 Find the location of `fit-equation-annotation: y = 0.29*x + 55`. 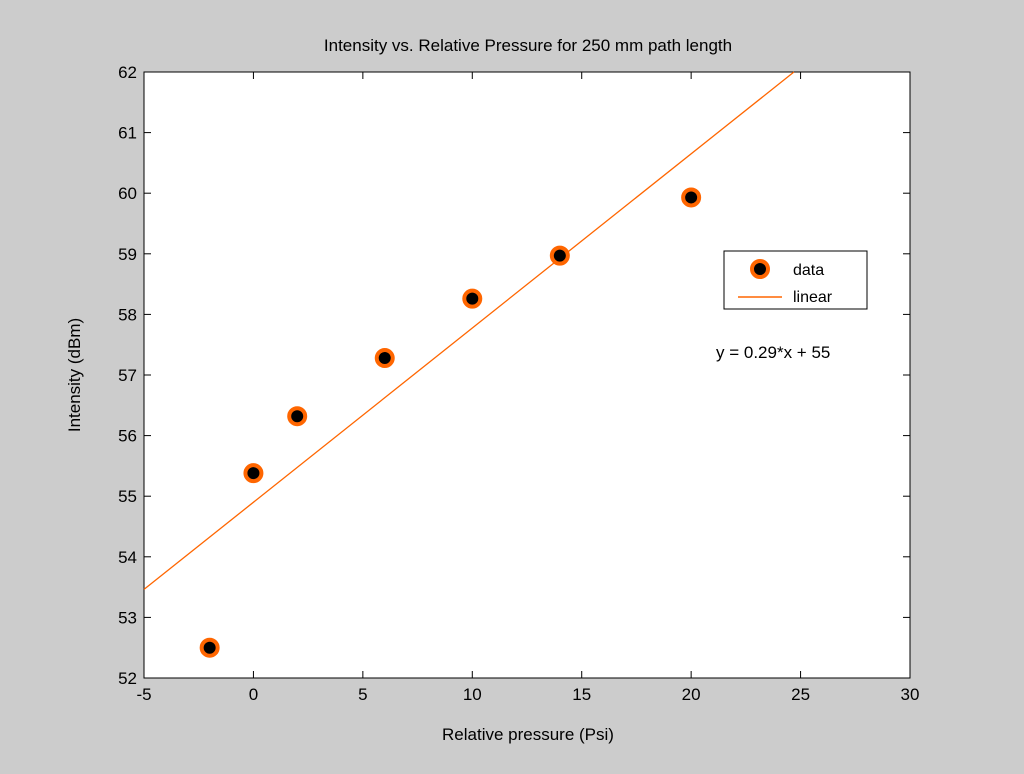

fit-equation-annotation: y = 0.29*x + 55 is located at coordinates (773, 352).